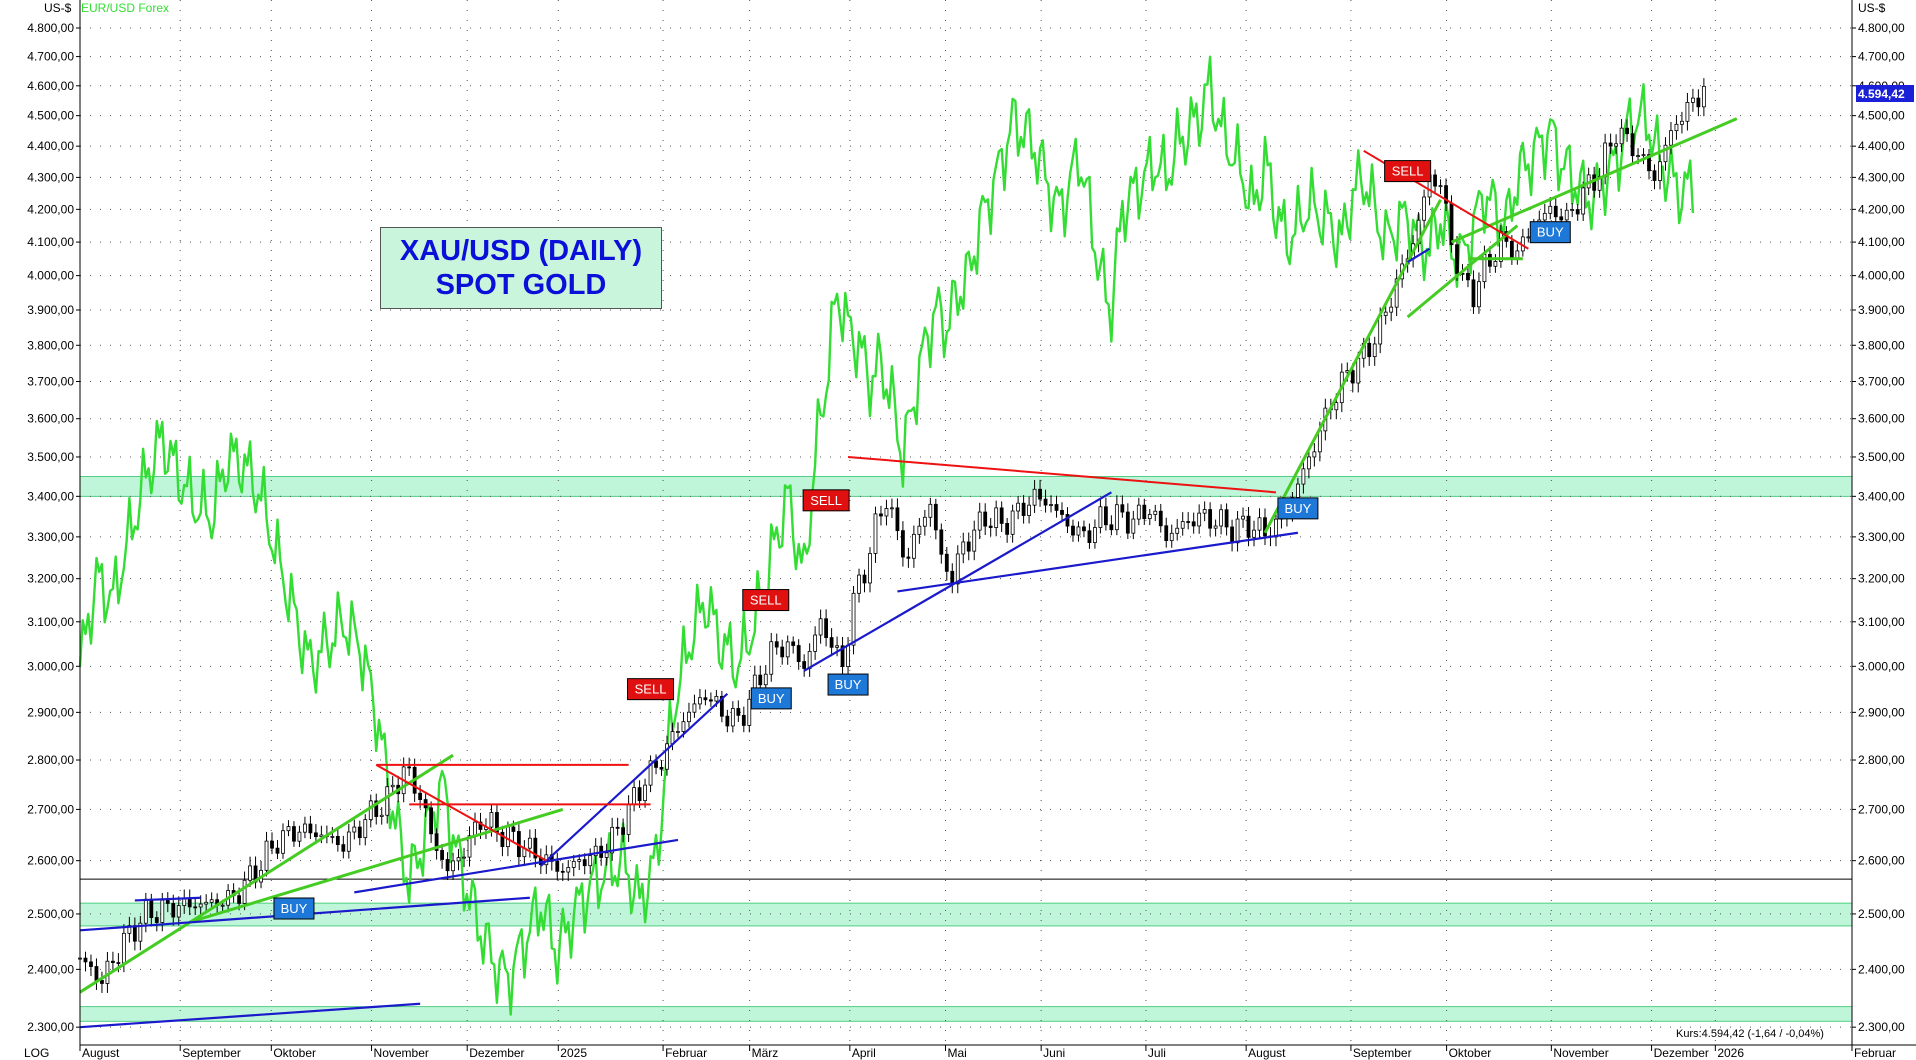 The image size is (1916, 1060). I want to click on y-tick-label: 4.500,00, so click(50, 116).